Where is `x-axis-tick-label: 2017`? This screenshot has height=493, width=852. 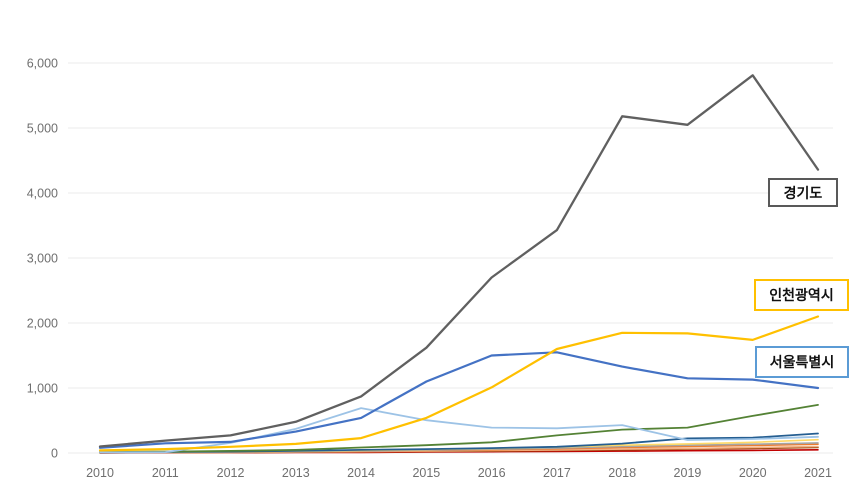 x-axis-tick-label: 2017 is located at coordinates (557, 473).